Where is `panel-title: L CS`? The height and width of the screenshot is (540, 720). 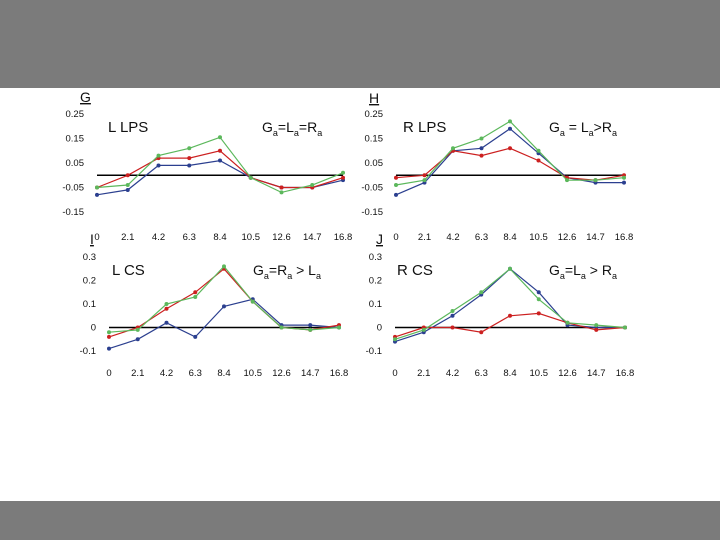 panel-title: L CS is located at coordinates (128, 270).